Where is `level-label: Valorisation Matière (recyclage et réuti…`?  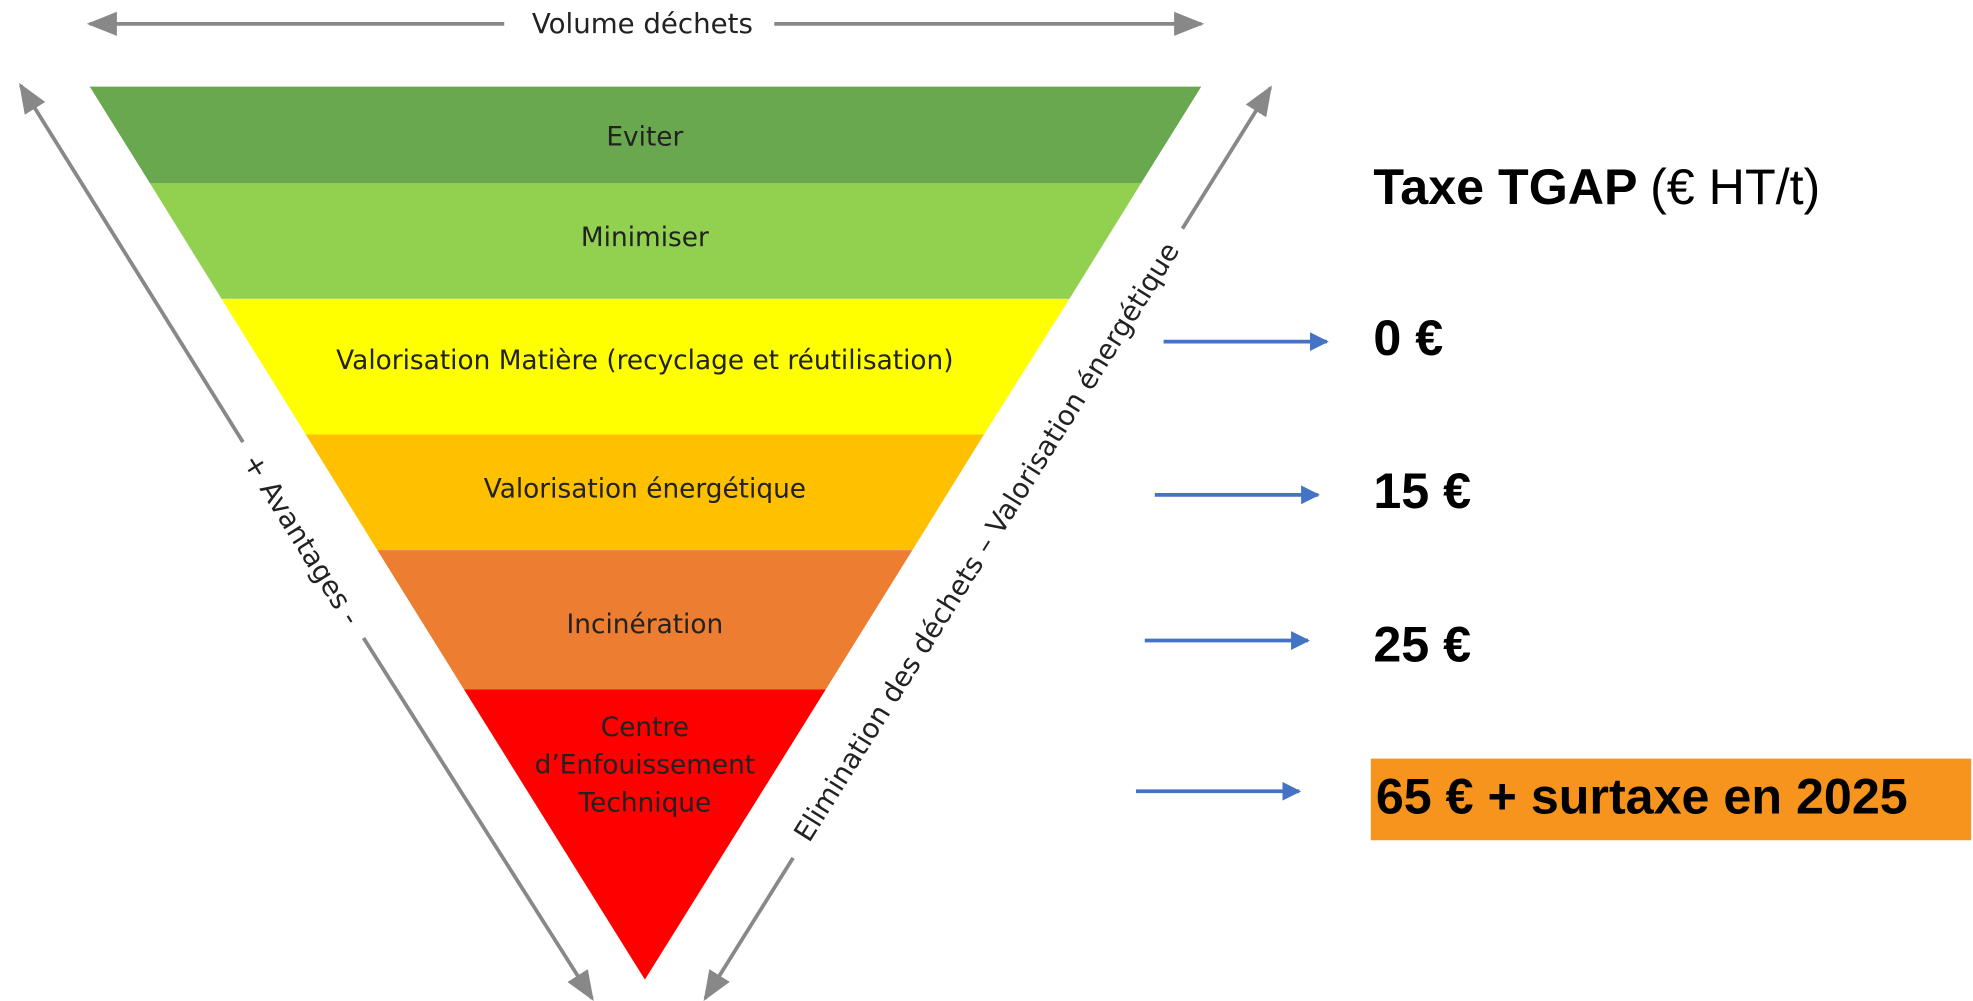
level-label: Valorisation Matière (recyclage et réuti… is located at coordinates (644, 361).